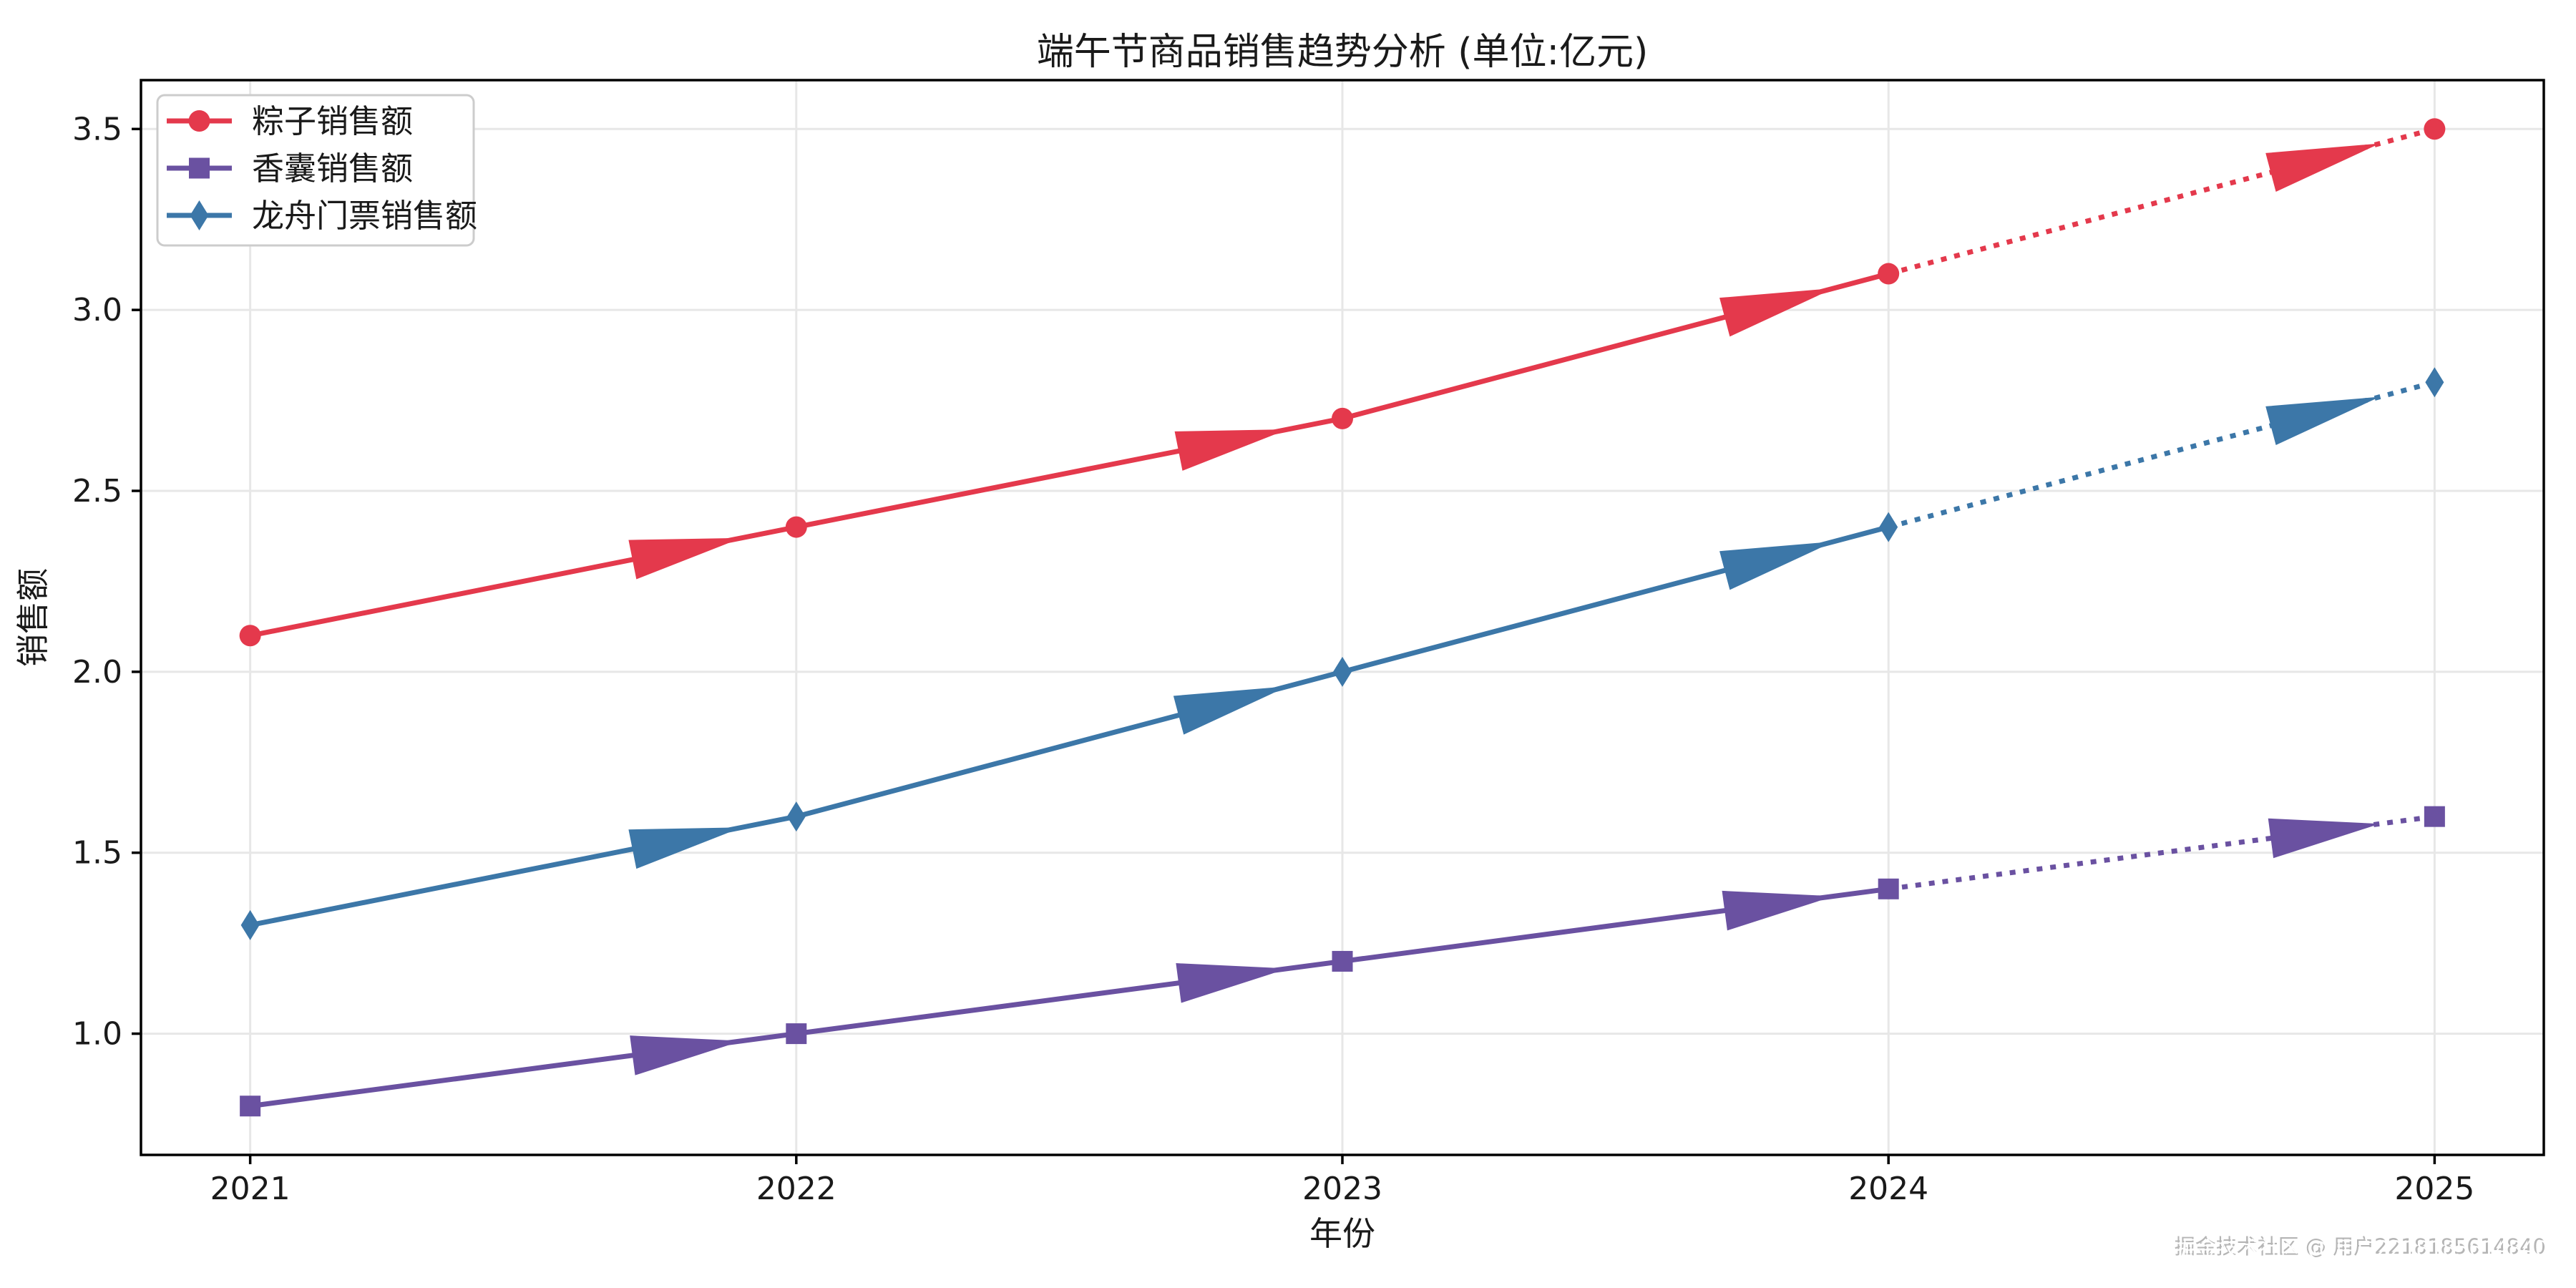 Image resolution: width=2576 pixels, height=1288 pixels. I want to click on legend-box, so click(315, 170).